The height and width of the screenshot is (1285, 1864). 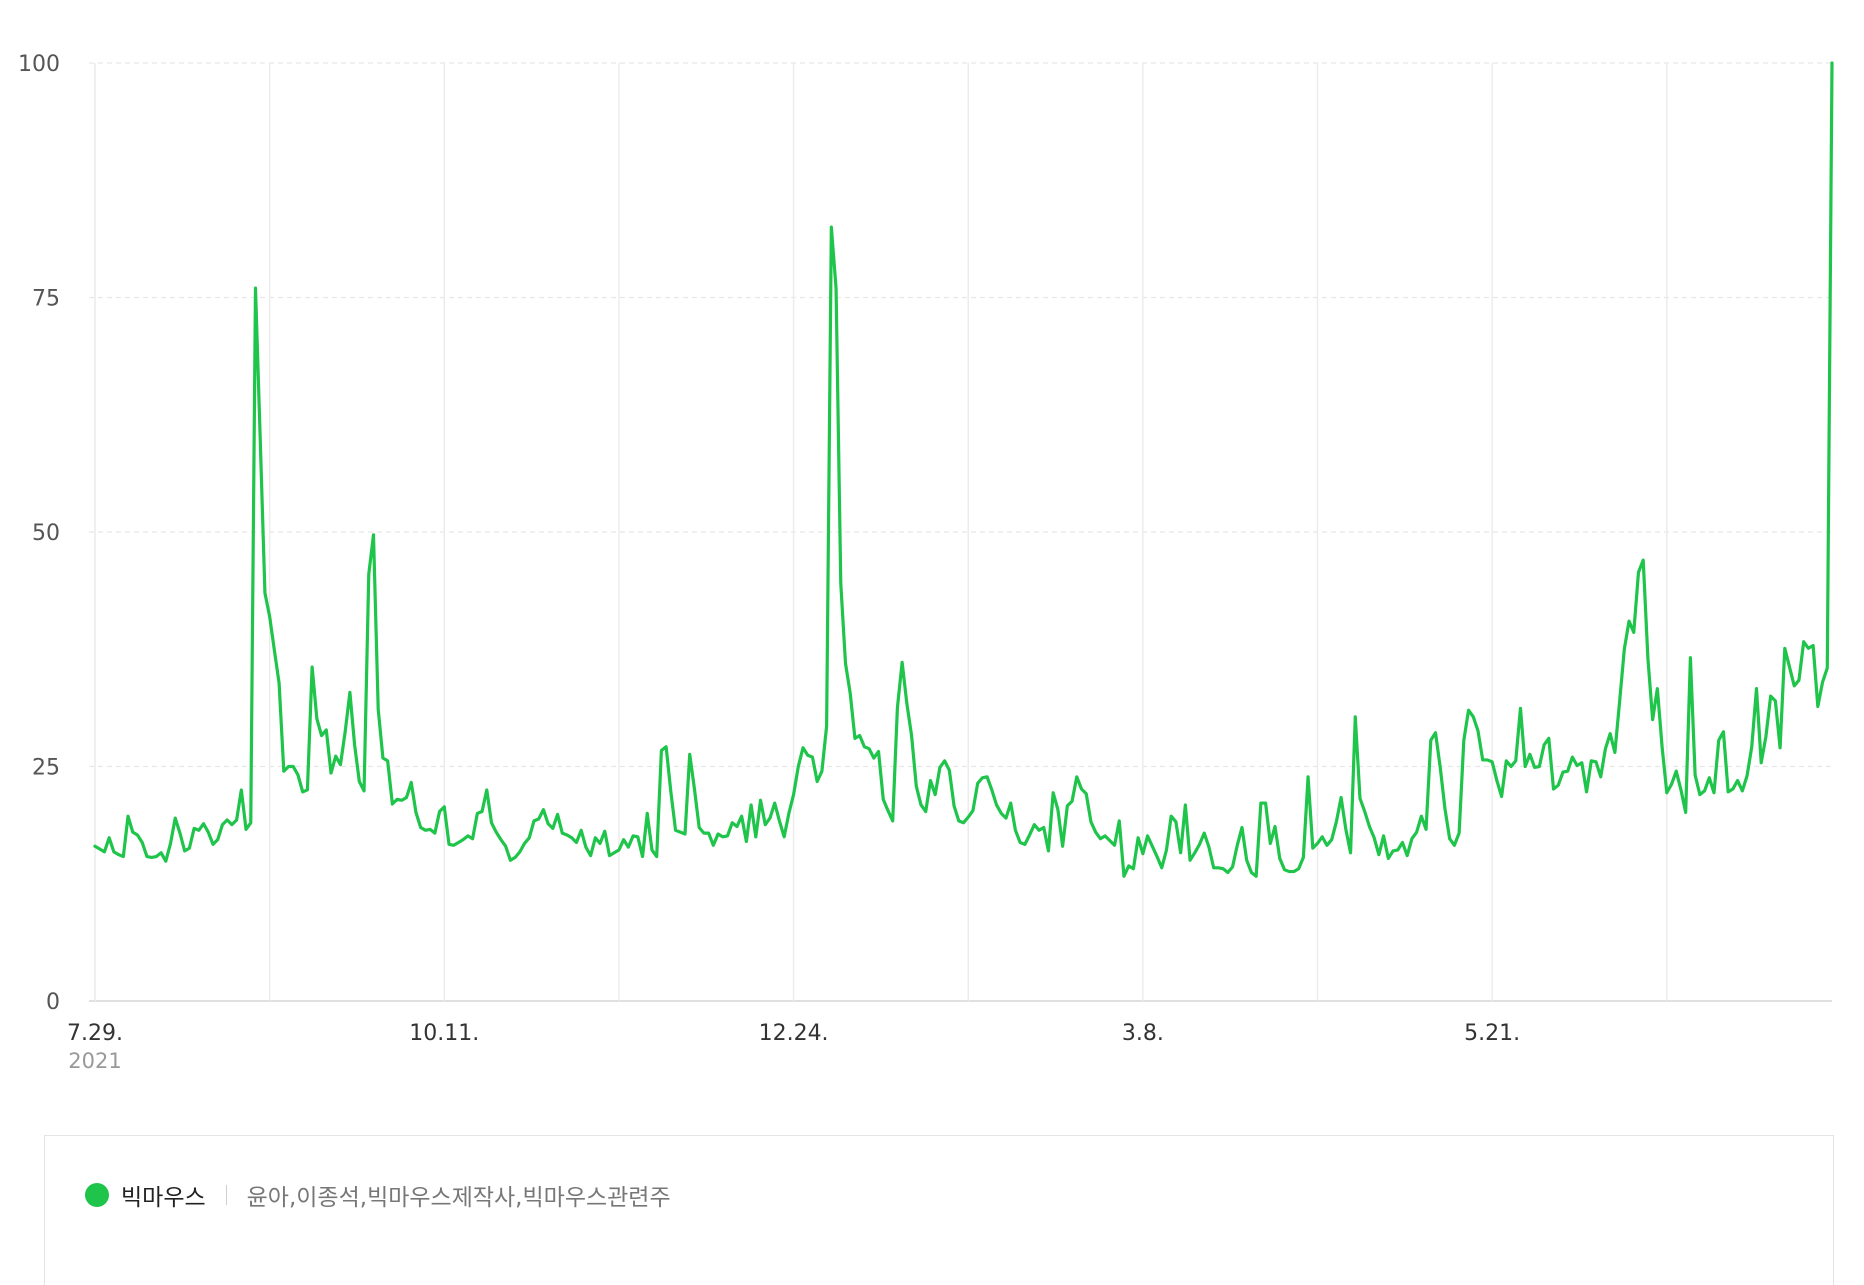 I want to click on legend-row: 빅마우스 윤아,이종석,빅마우스제작사,빅마우스관련주, so click(x=378, y=1195).